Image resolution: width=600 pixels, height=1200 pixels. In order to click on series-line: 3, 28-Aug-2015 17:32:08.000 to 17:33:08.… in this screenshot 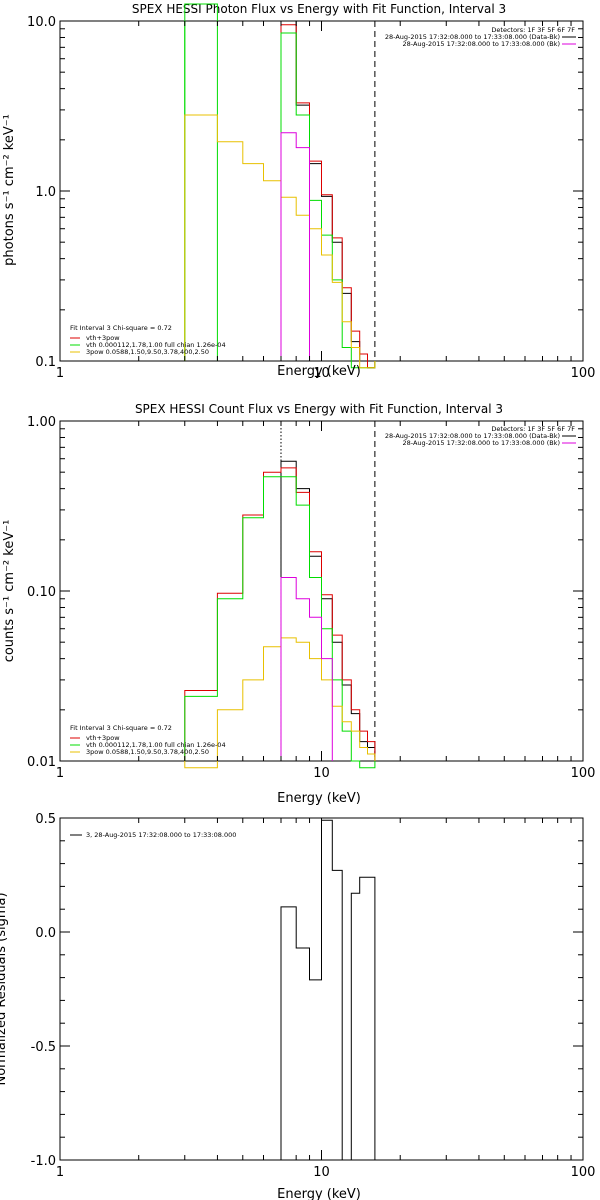, I will do `click(328, 990)`.